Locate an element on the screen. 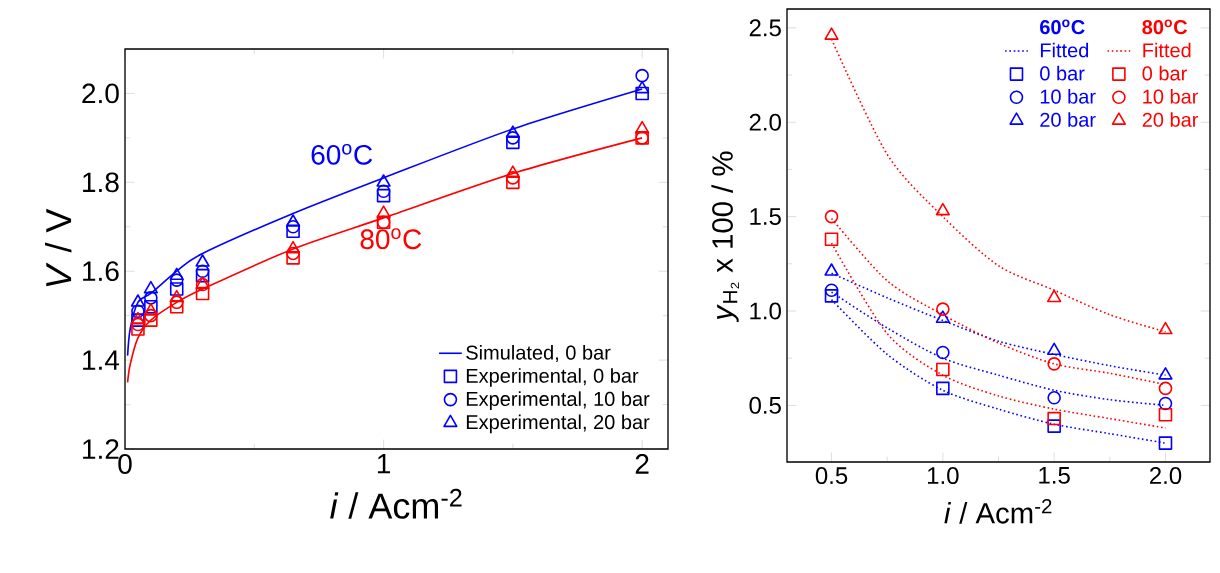  y-axis-title: V / V is located at coordinates (58, 247).